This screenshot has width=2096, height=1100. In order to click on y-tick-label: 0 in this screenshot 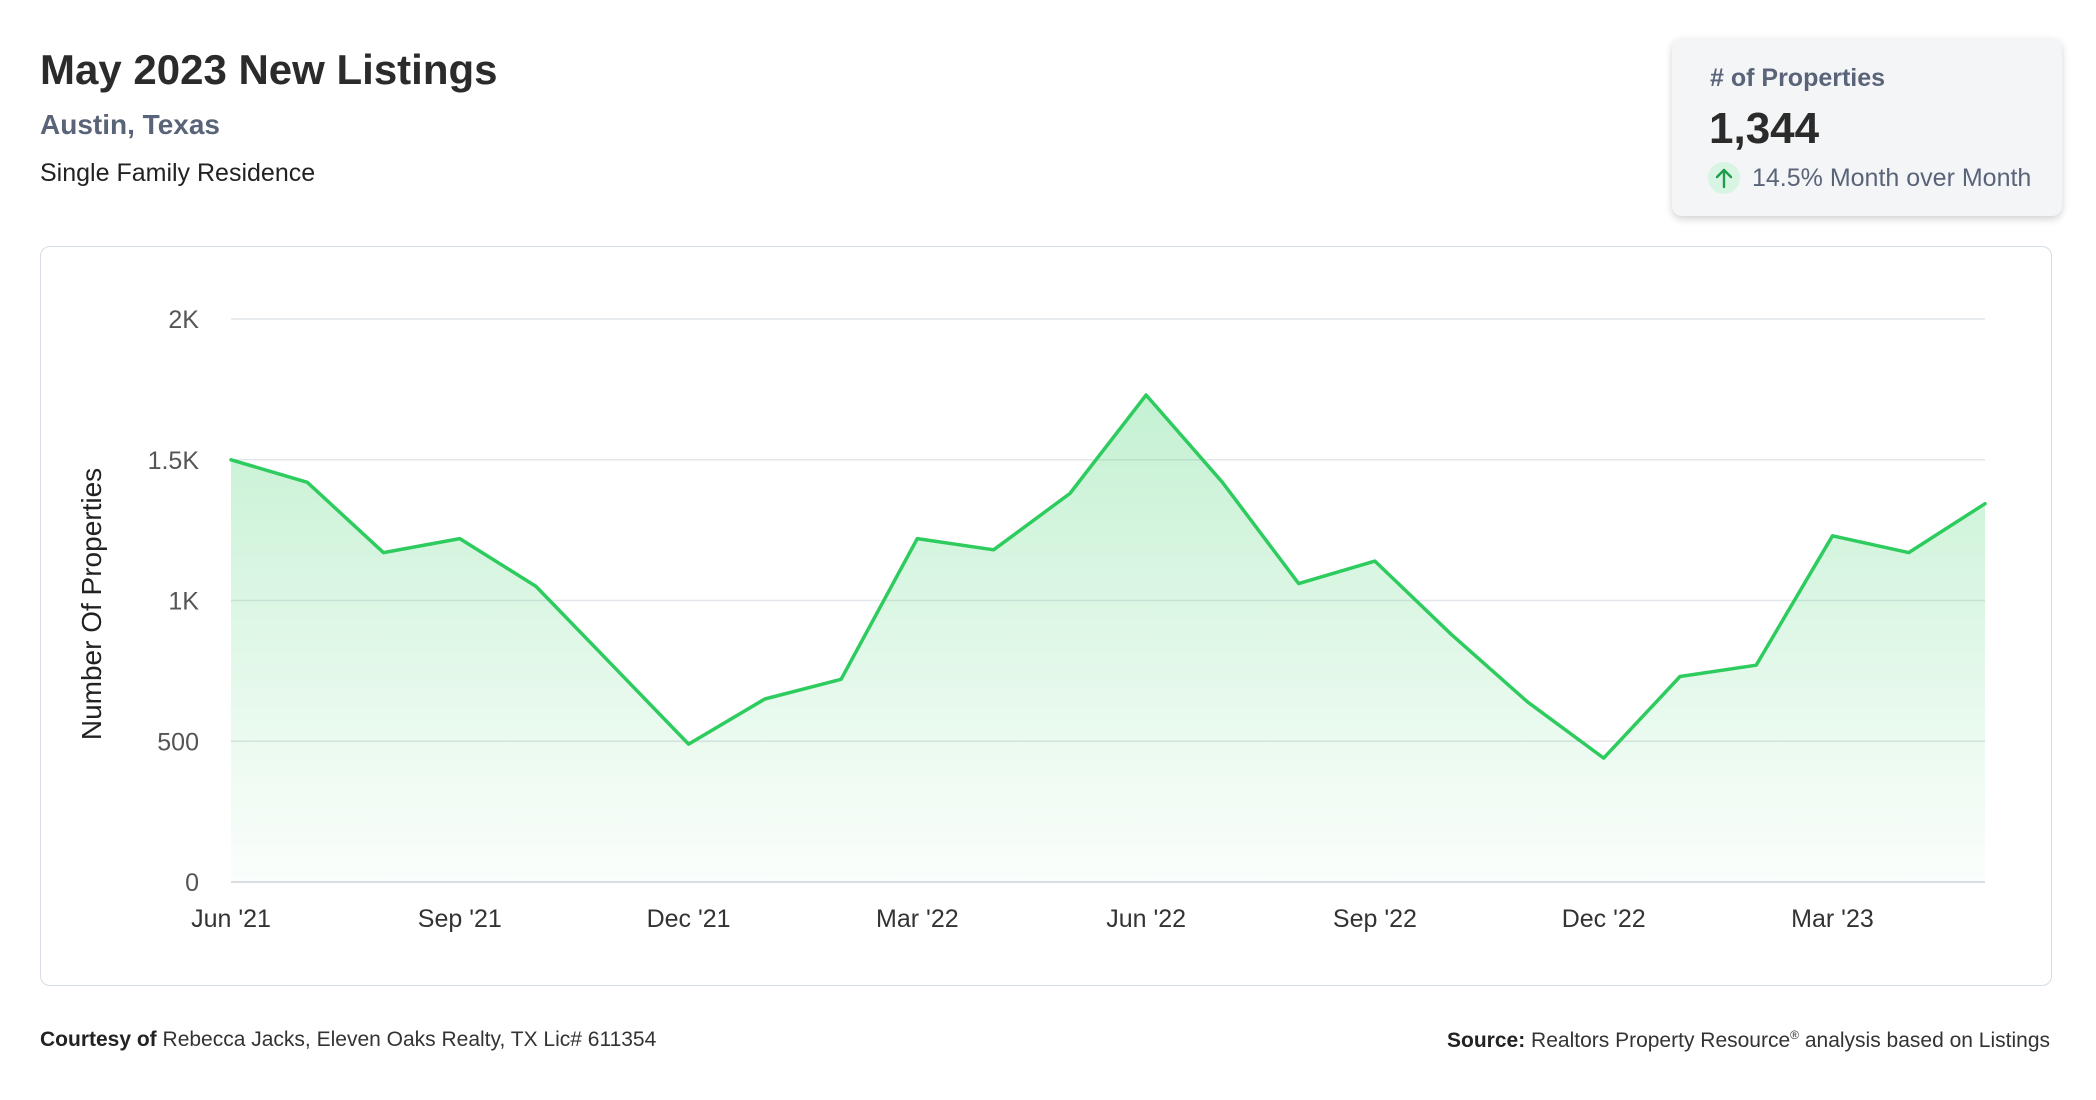, I will do `click(192, 883)`.